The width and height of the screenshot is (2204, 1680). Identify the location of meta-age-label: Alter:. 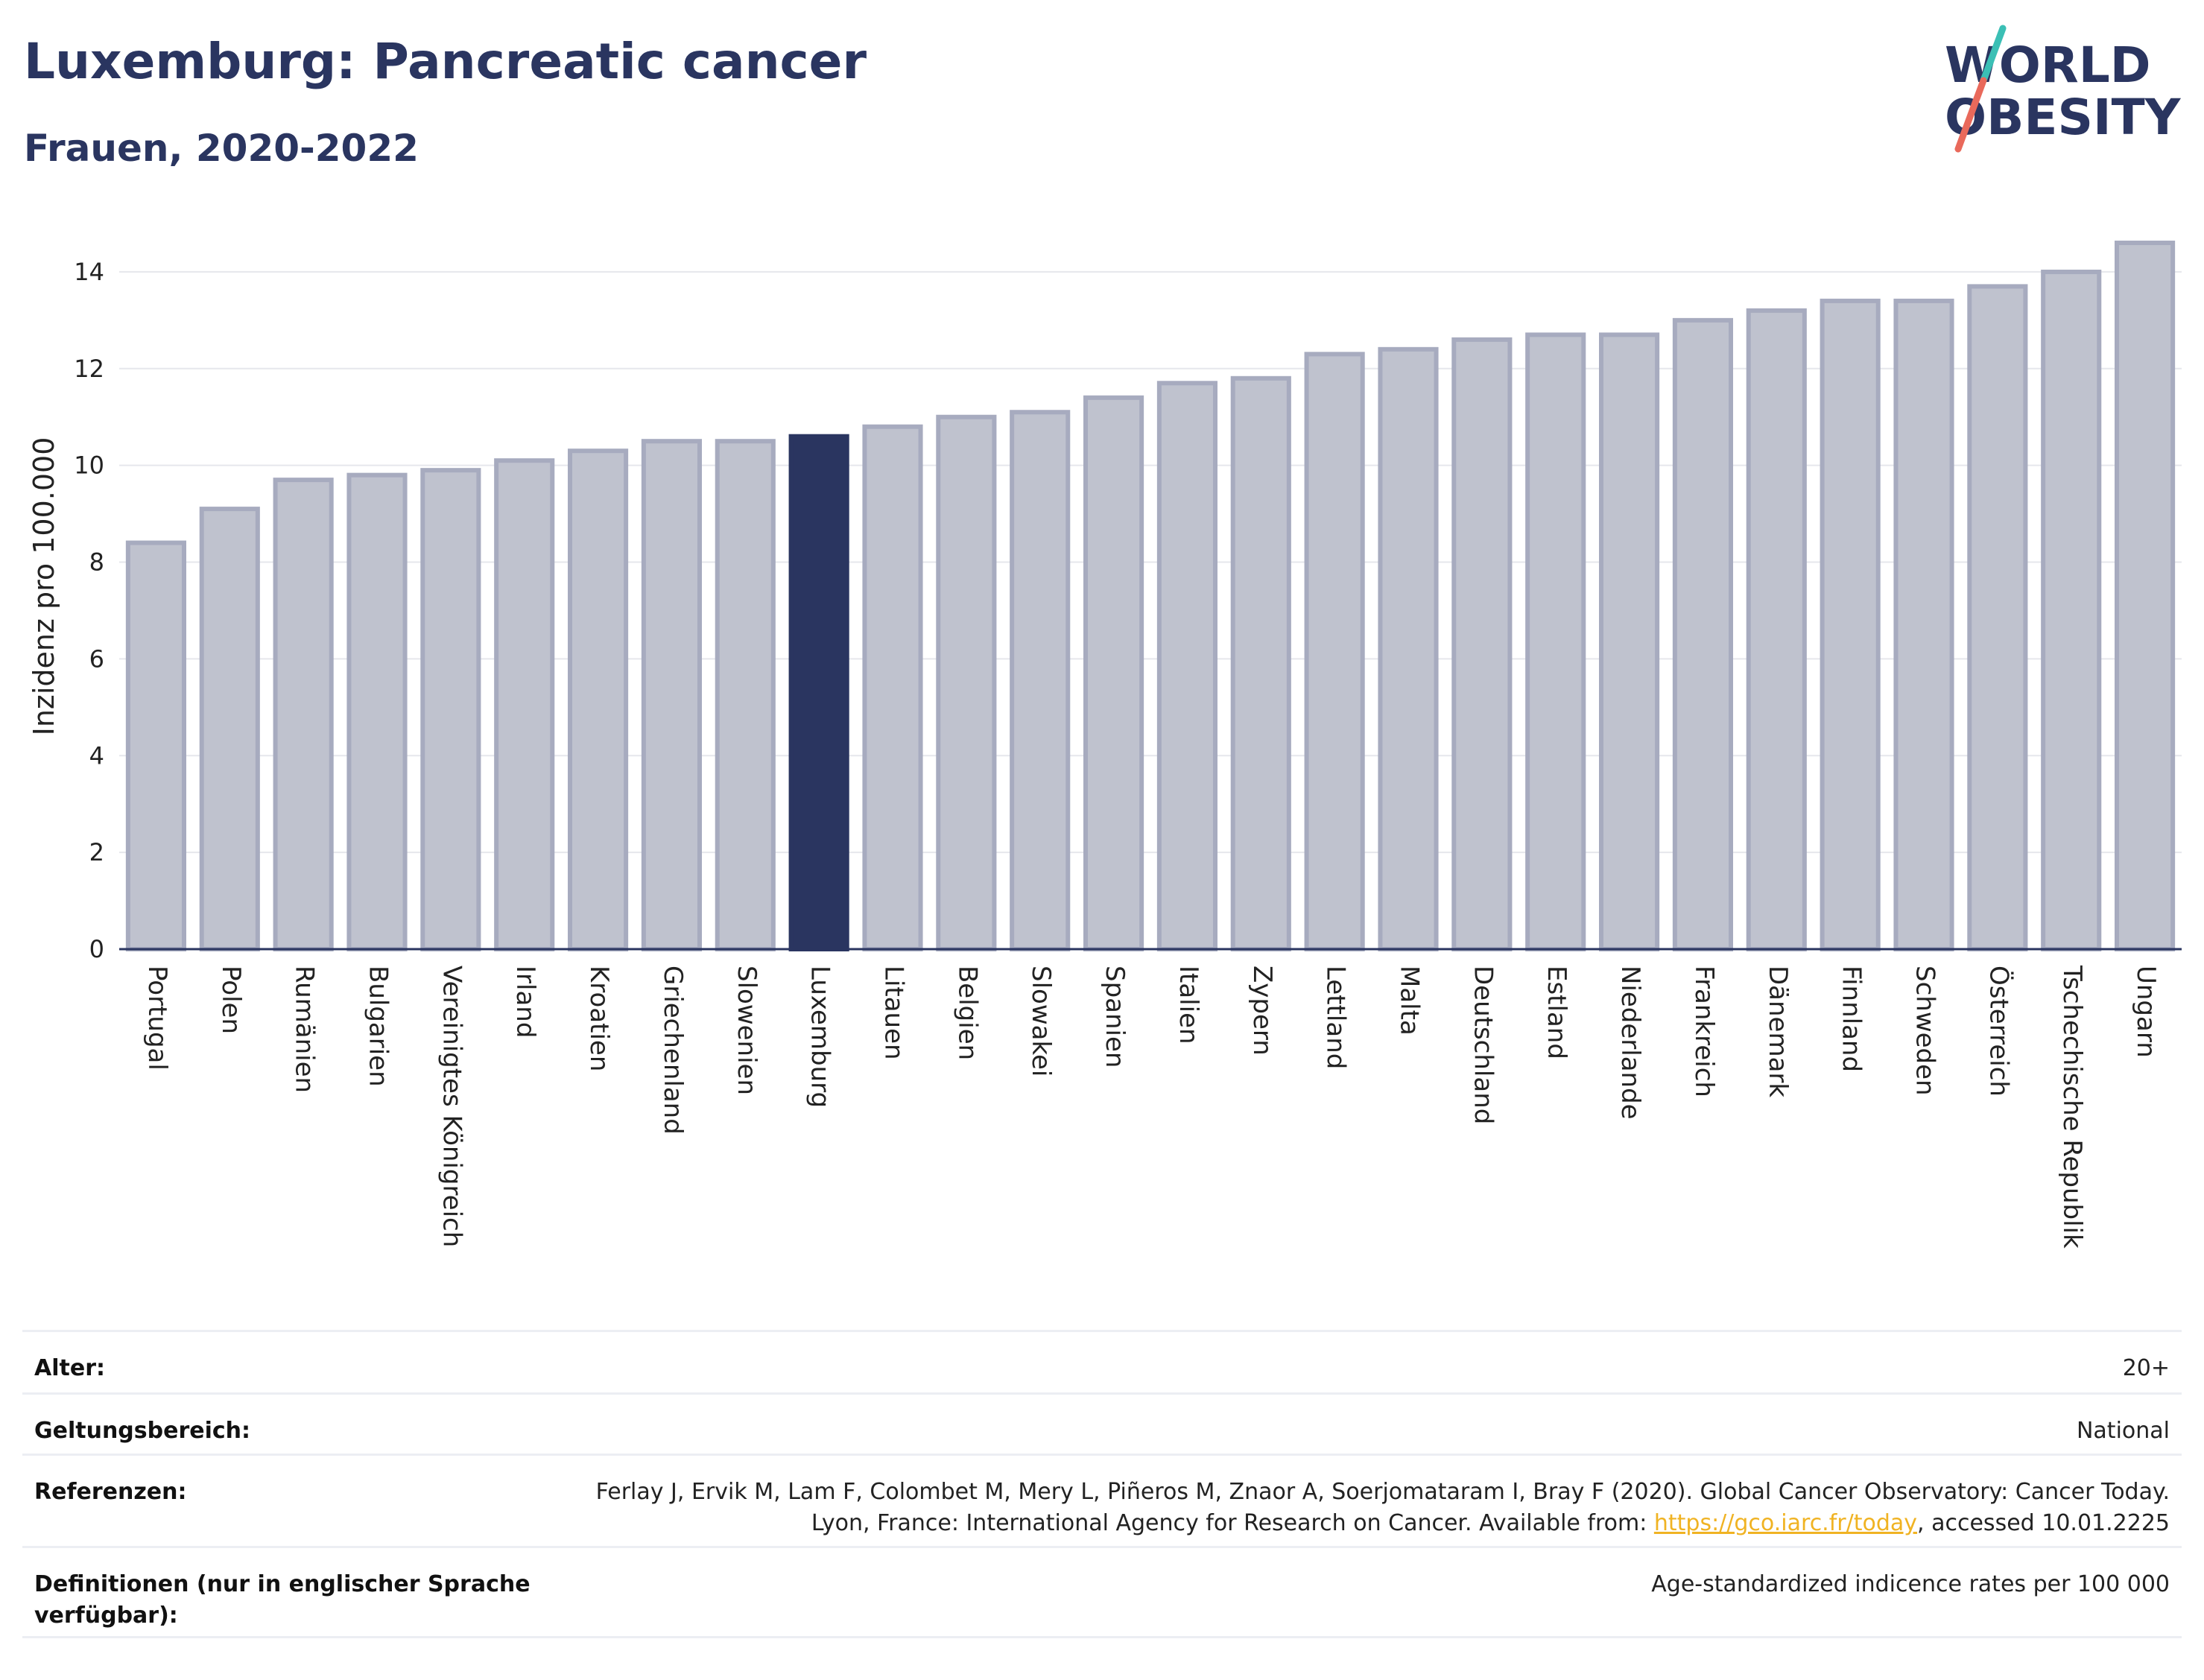
(69, 1368).